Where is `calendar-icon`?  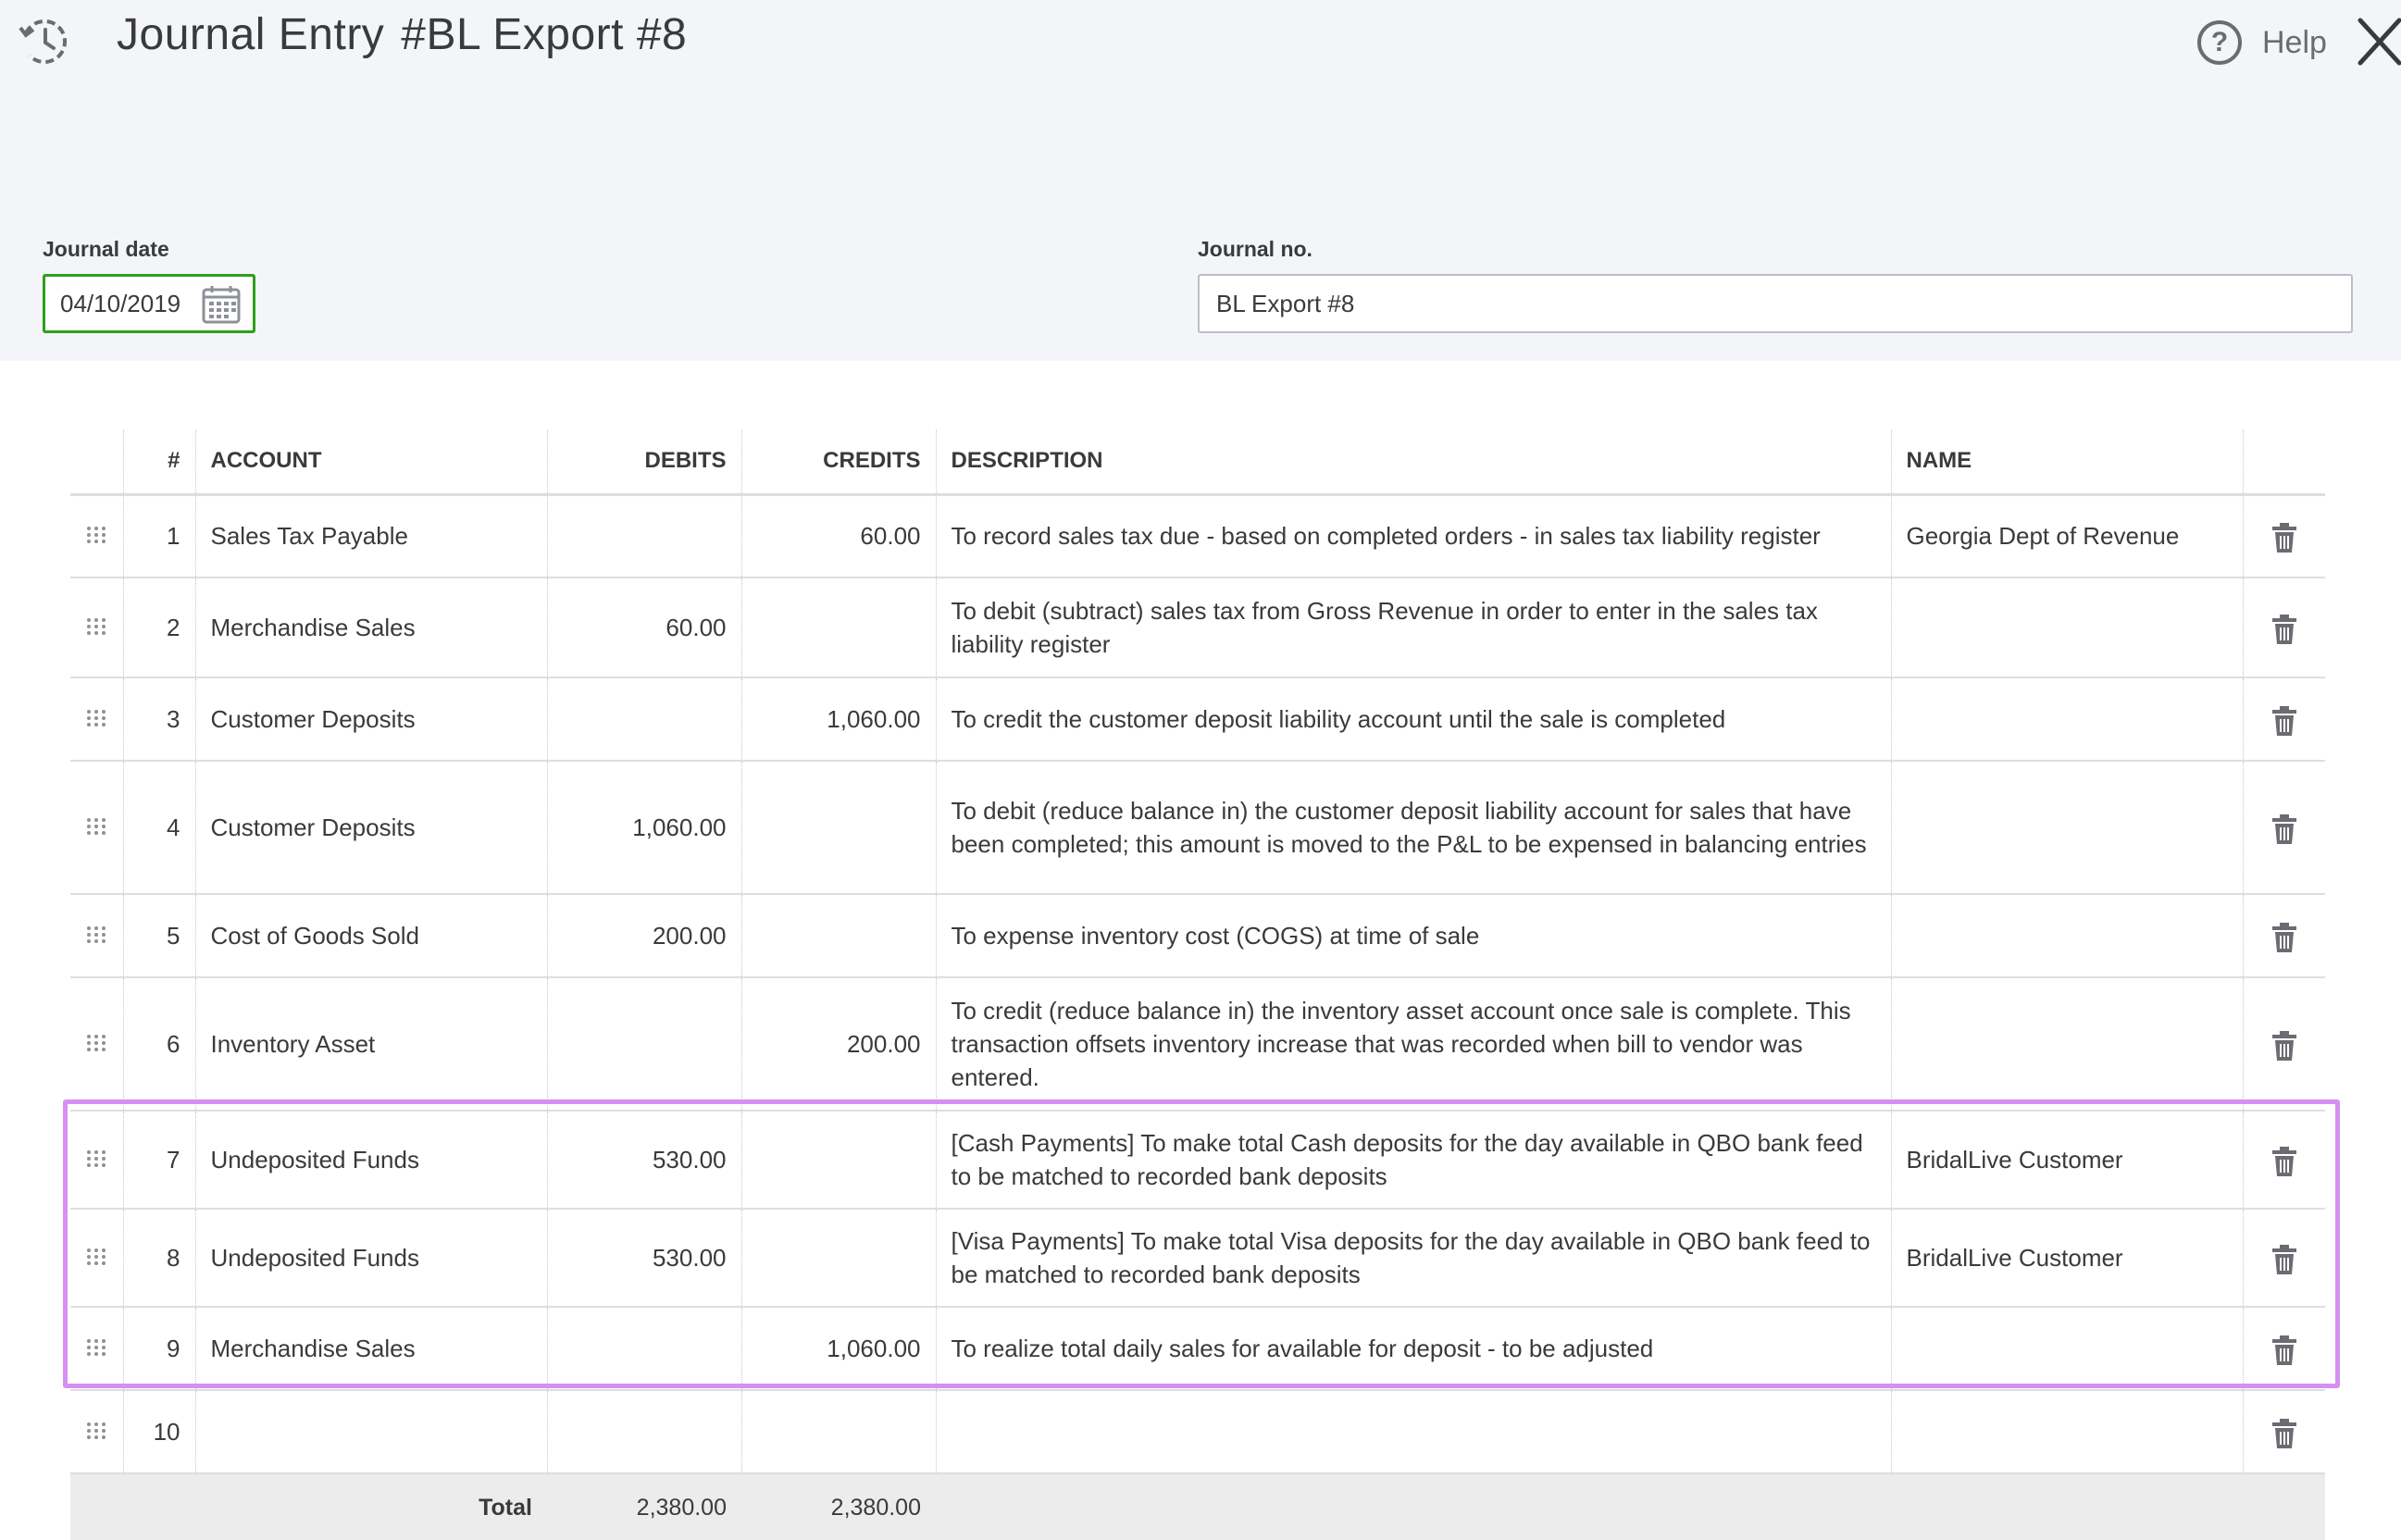
calendar-icon is located at coordinates (221, 304).